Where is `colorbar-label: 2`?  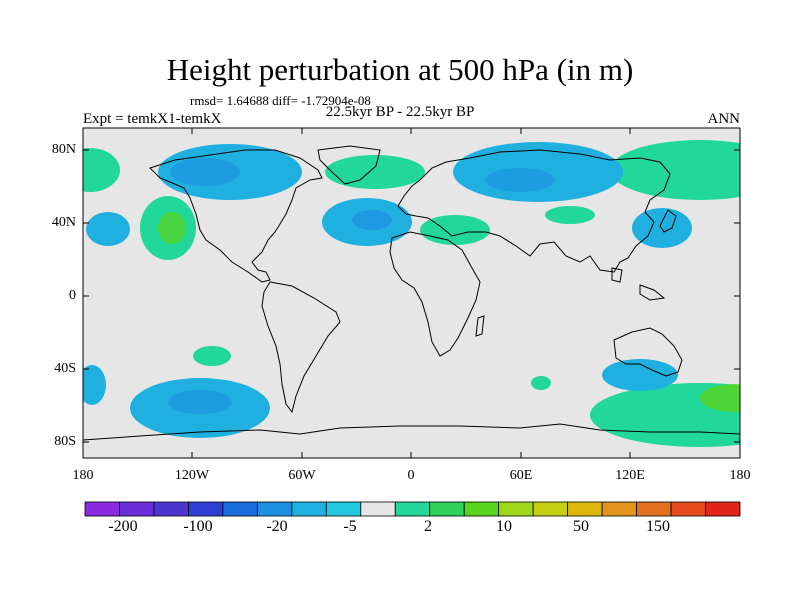 colorbar-label: 2 is located at coordinates (428, 526).